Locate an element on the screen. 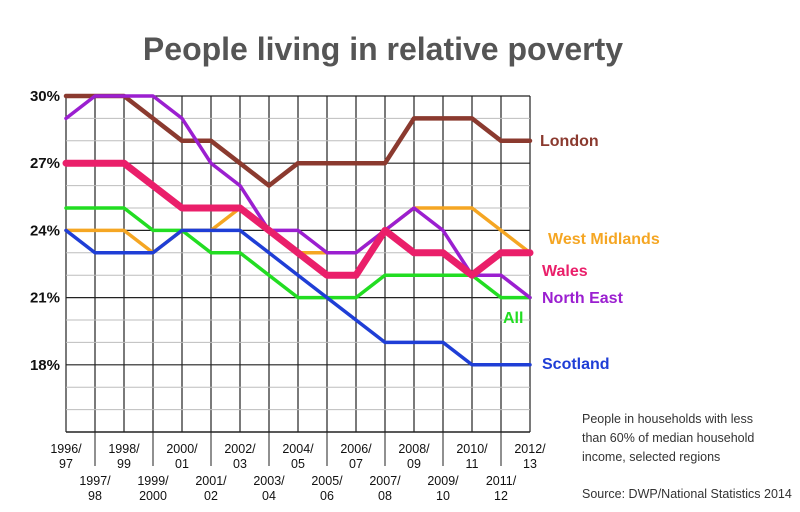  x-tick-label: 1996/97 is located at coordinates (66, 456).